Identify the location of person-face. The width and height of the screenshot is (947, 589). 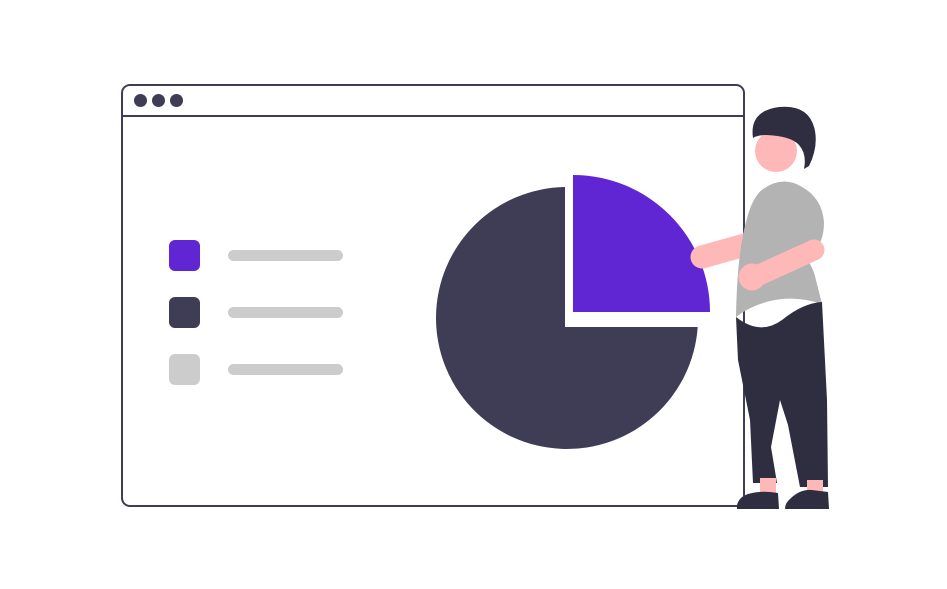
(776, 151).